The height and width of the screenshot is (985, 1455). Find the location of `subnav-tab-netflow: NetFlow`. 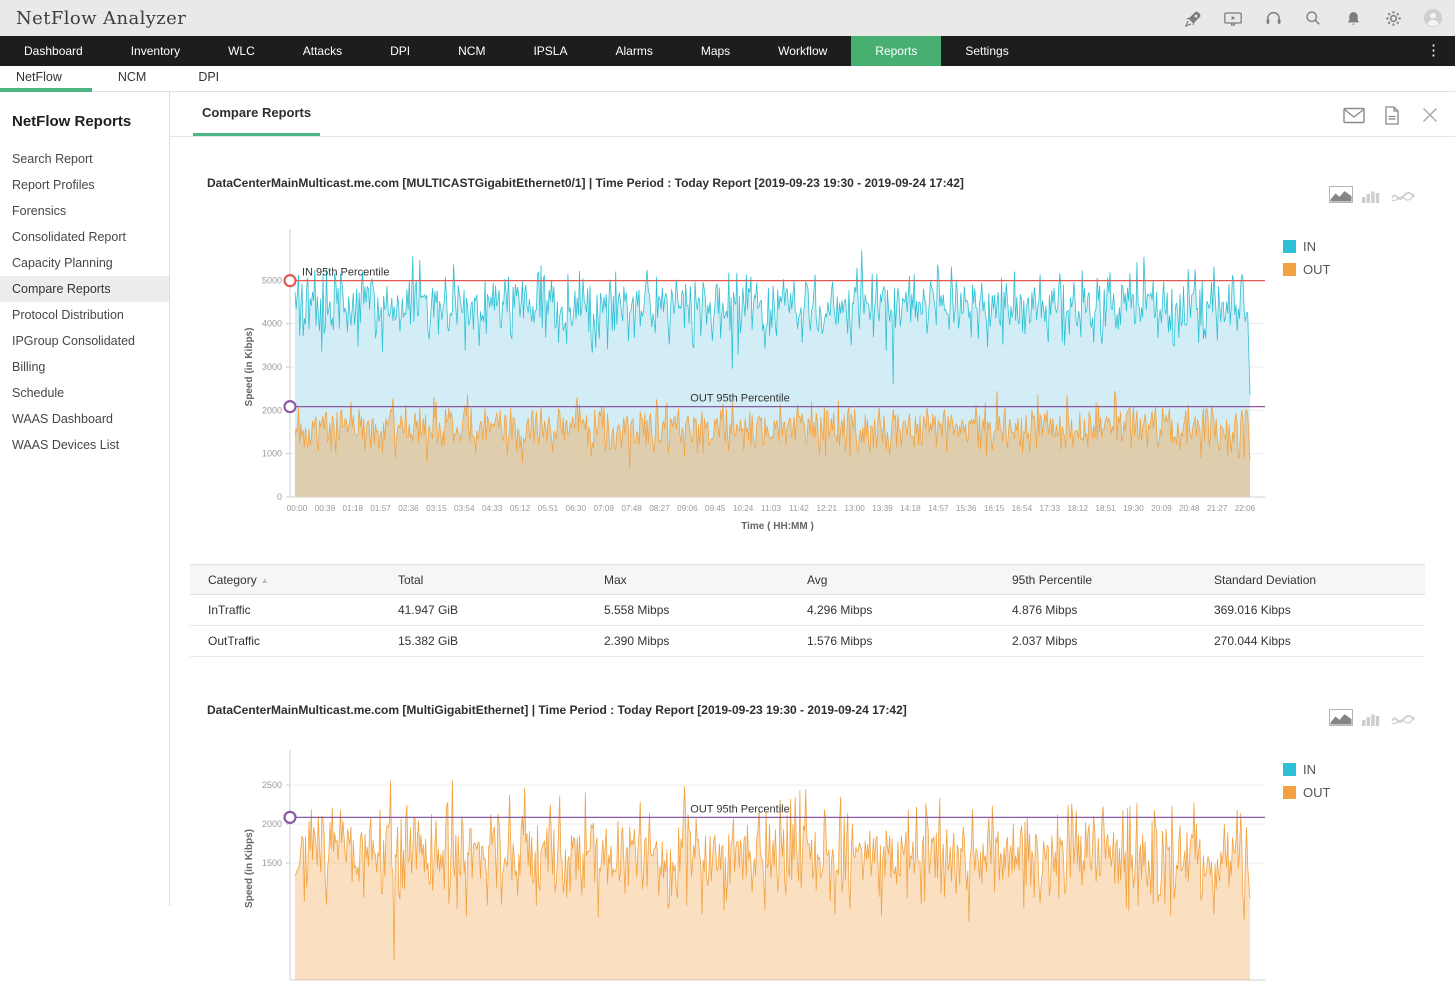

subnav-tab-netflow: NetFlow is located at coordinates (46, 79).